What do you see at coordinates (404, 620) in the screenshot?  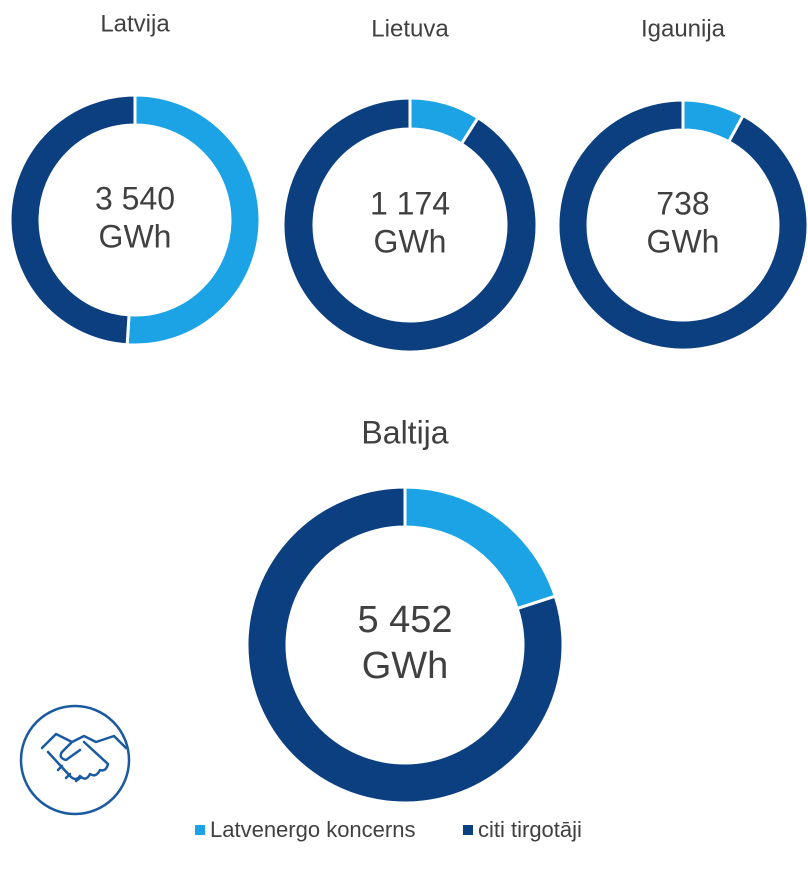 I see `center-value: 5 452` at bounding box center [404, 620].